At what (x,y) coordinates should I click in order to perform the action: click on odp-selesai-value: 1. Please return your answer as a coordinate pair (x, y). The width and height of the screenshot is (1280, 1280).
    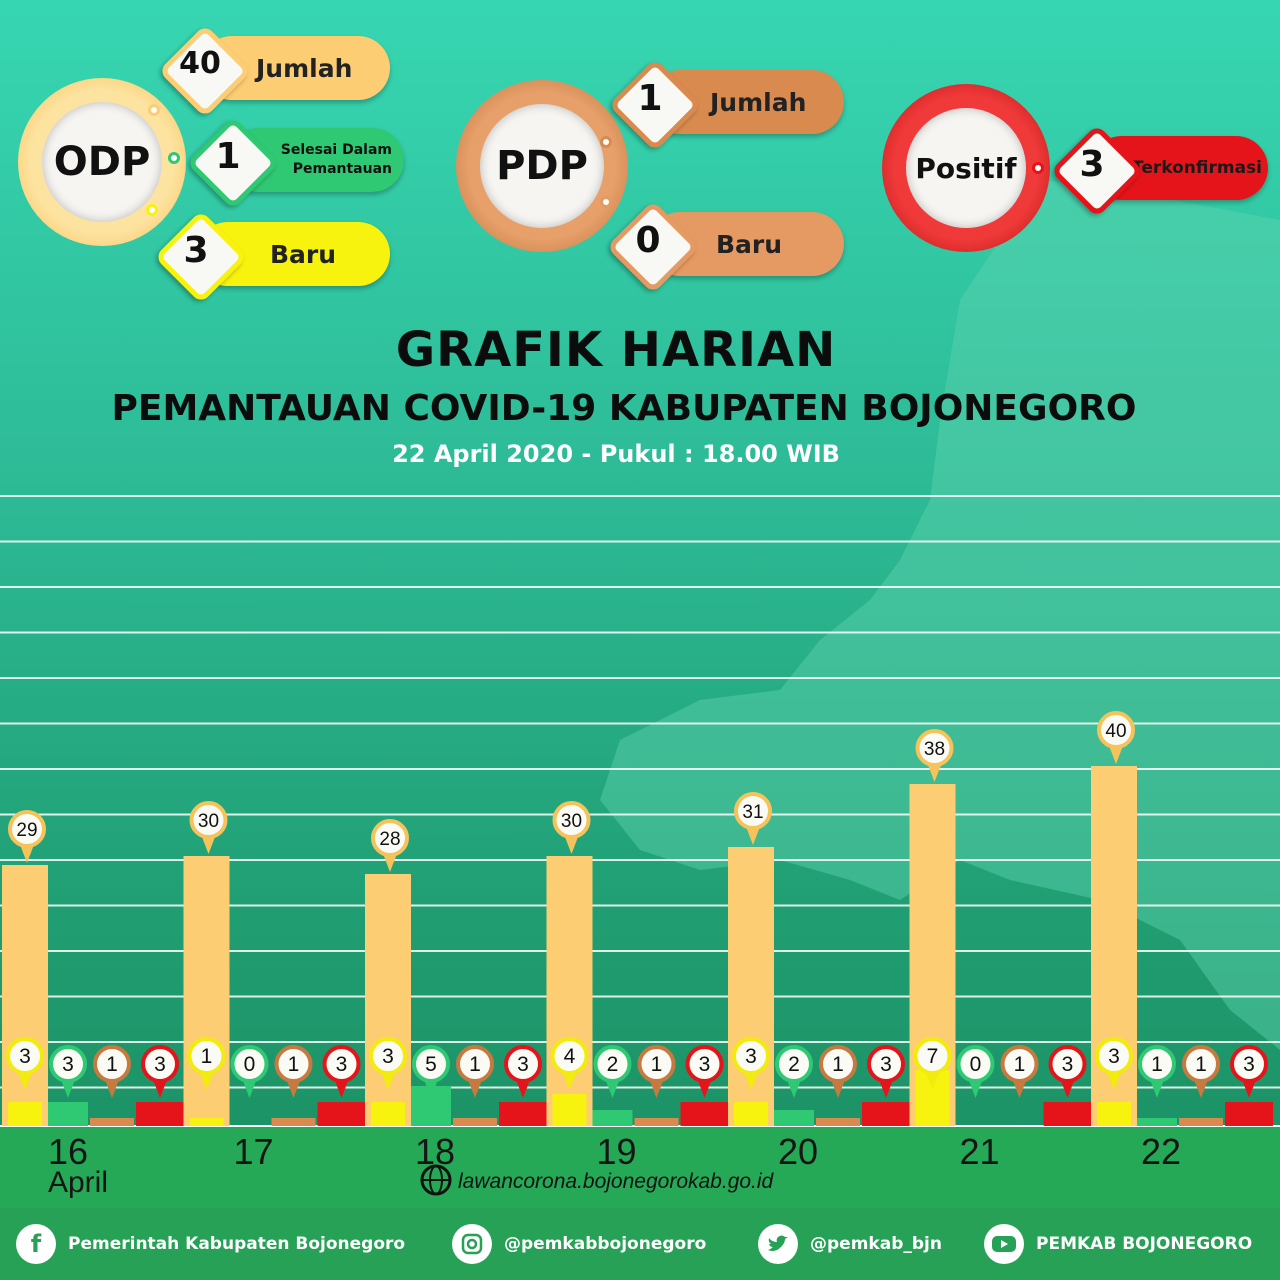
    Looking at the image, I should click on (228, 156).